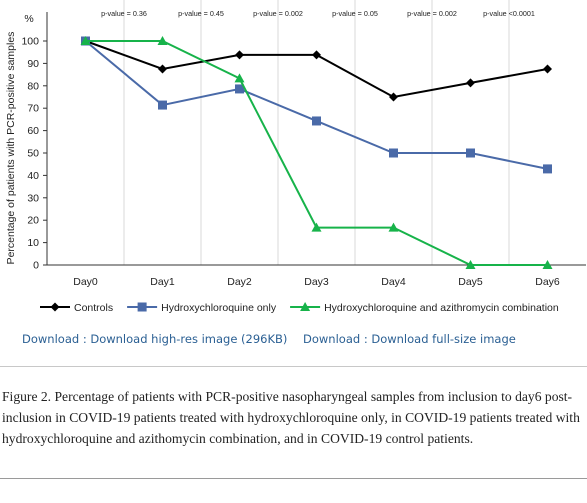 The height and width of the screenshot is (503, 587). Describe the element at coordinates (33, 64) in the screenshot. I see `y-tick-label: 90` at that location.